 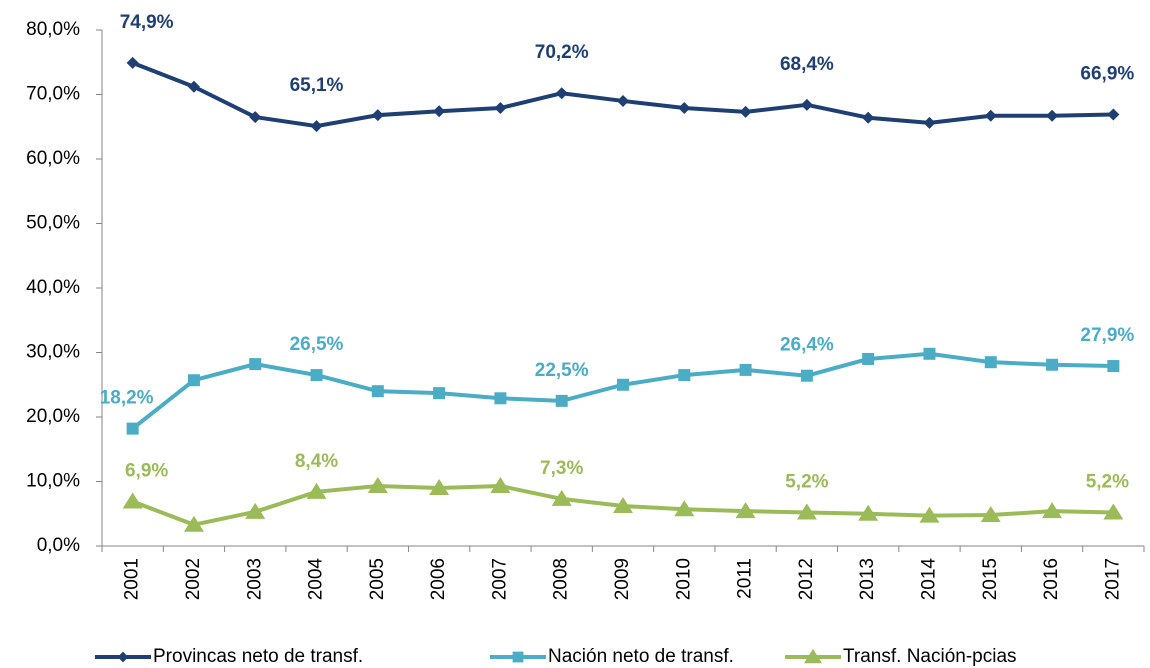 What do you see at coordinates (562, 370) in the screenshot?
I see `data-label: 22,5%` at bounding box center [562, 370].